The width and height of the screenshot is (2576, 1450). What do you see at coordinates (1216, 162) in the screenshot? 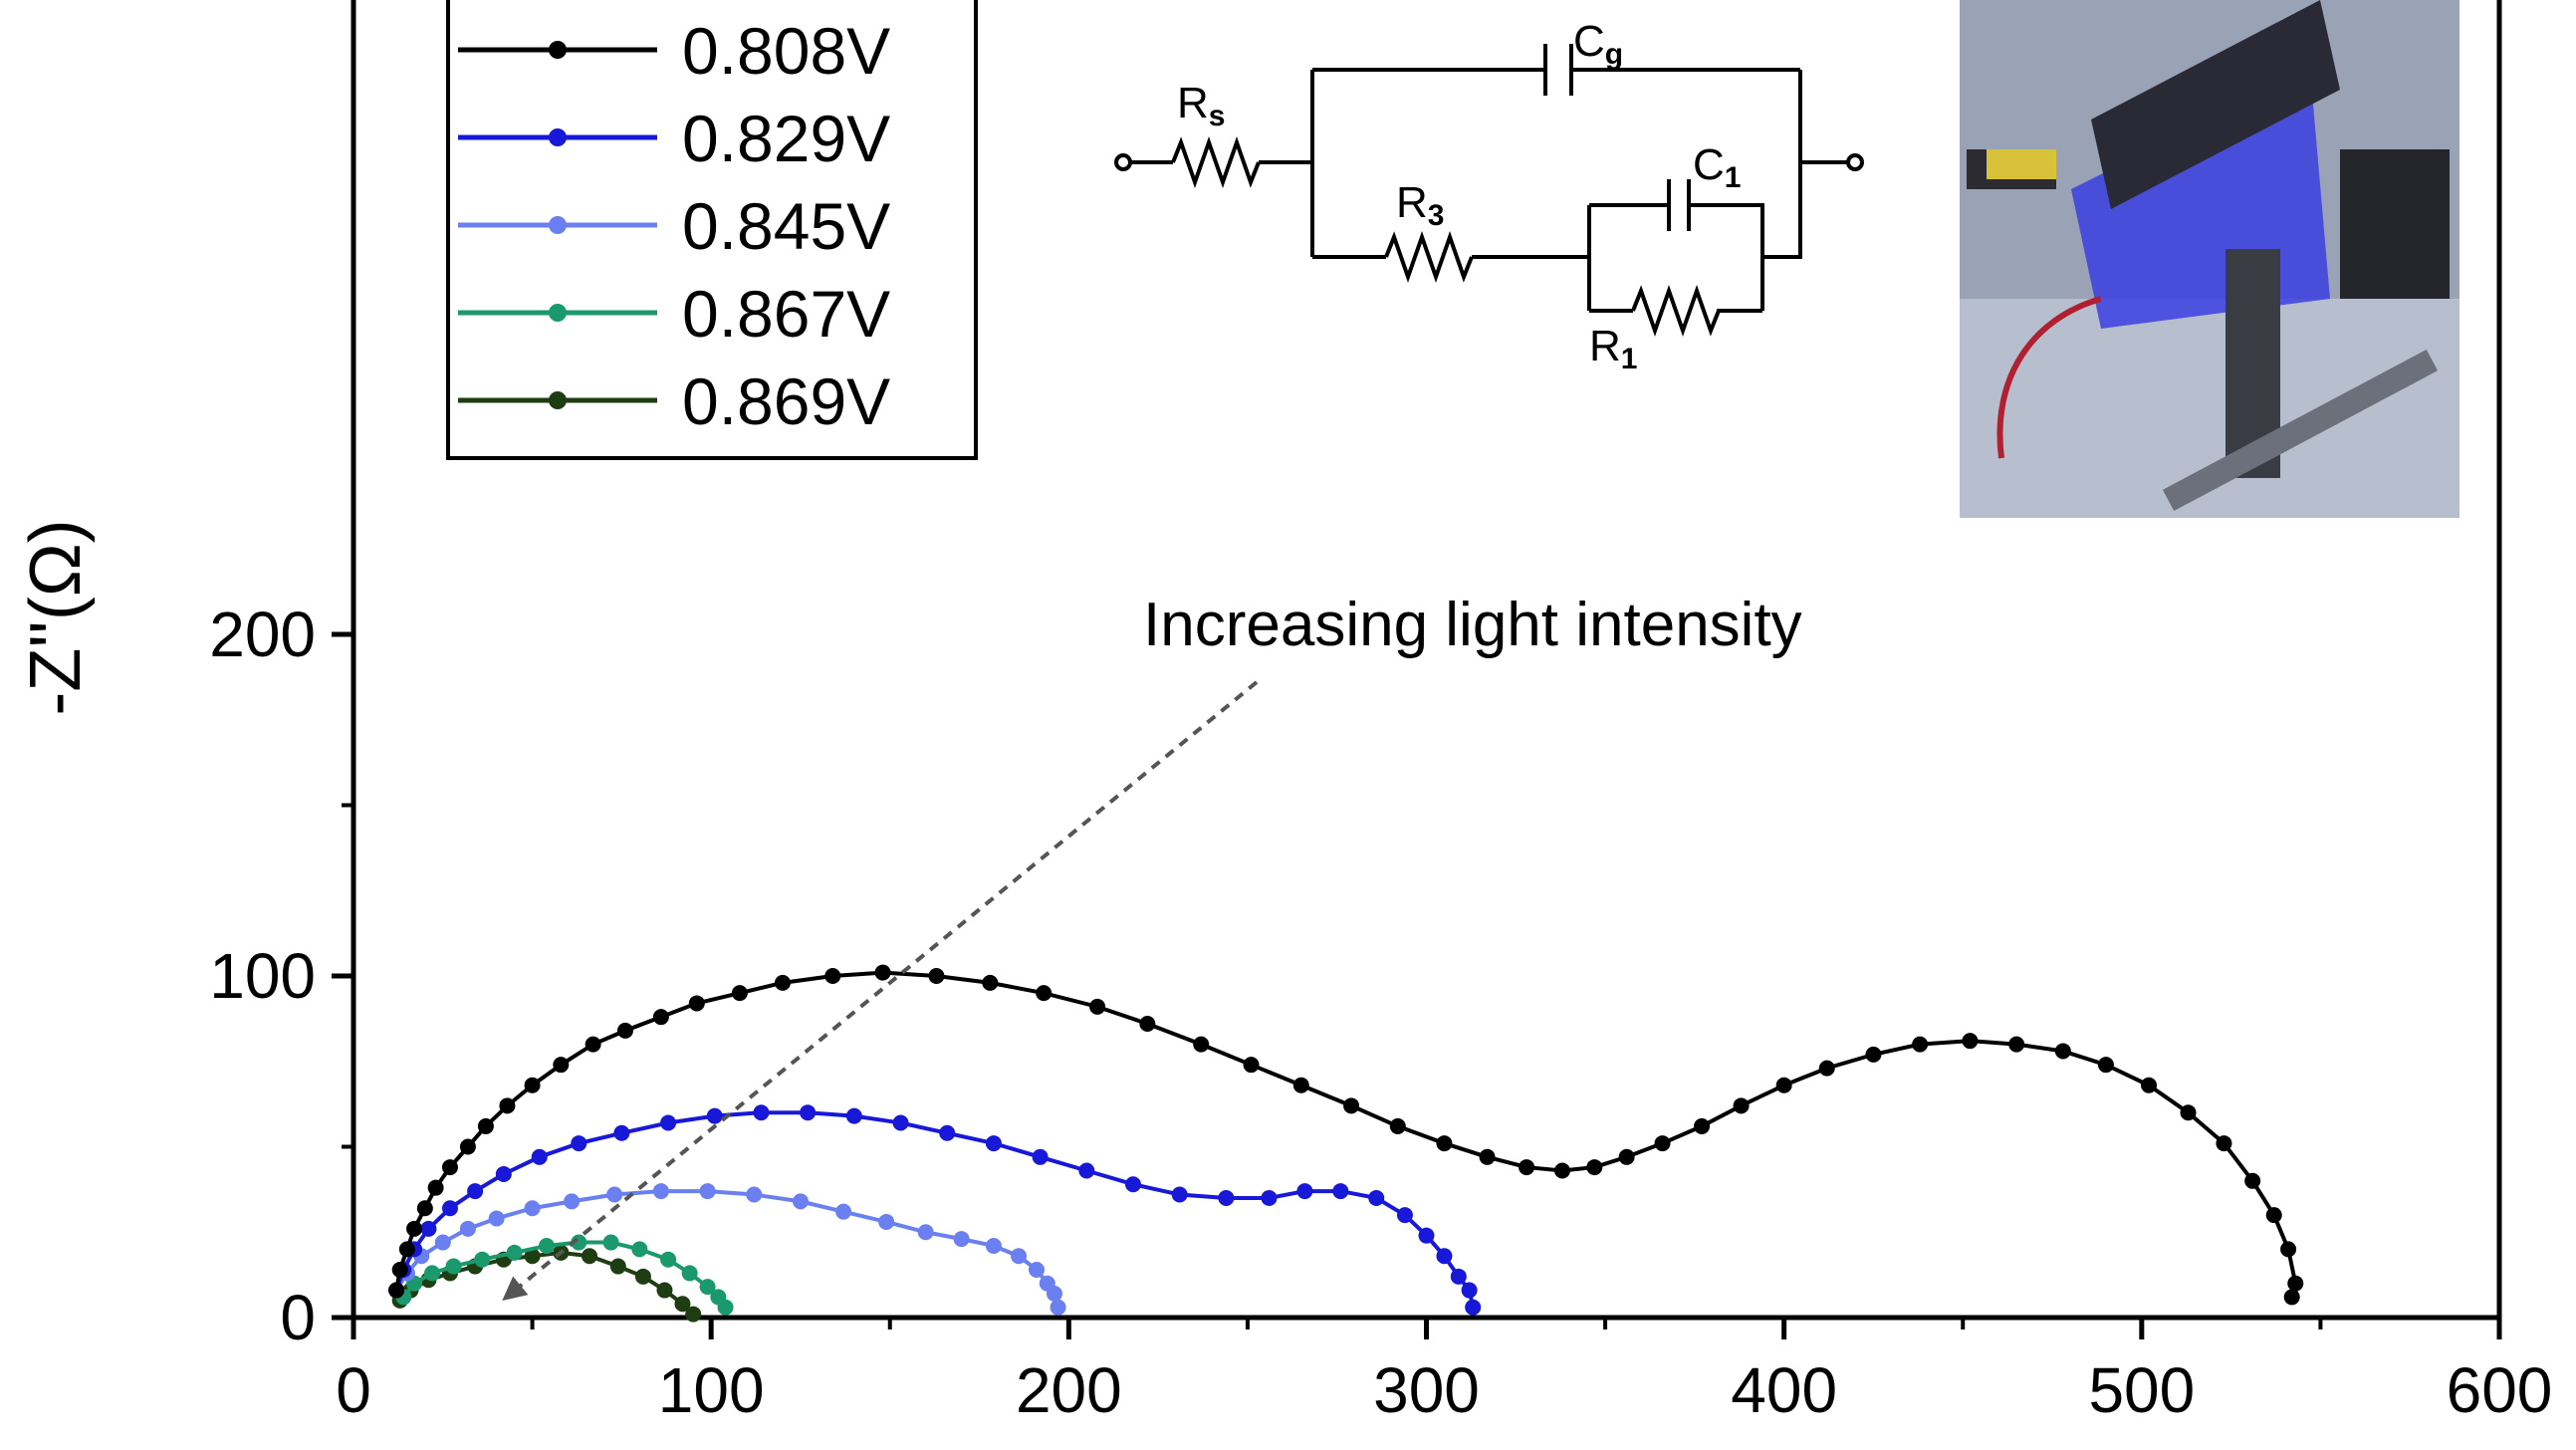
I see `resistor-rs` at bounding box center [1216, 162].